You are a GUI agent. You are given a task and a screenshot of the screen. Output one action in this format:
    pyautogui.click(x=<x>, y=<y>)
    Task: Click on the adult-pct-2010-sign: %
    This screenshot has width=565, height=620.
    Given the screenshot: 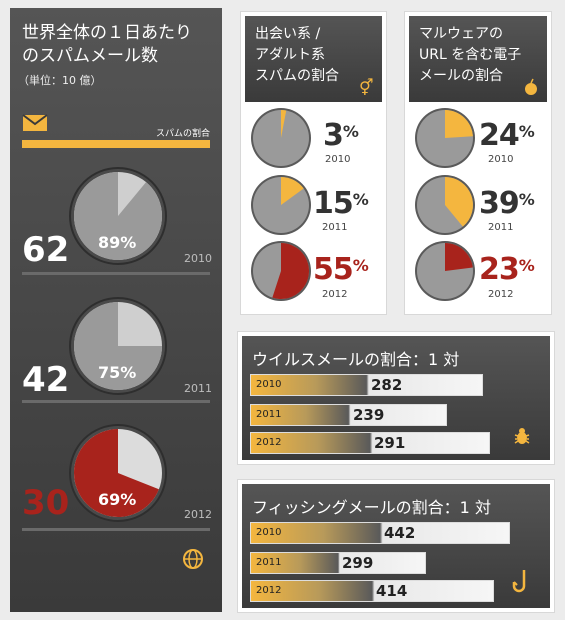 What is the action you would take?
    pyautogui.click(x=350, y=131)
    